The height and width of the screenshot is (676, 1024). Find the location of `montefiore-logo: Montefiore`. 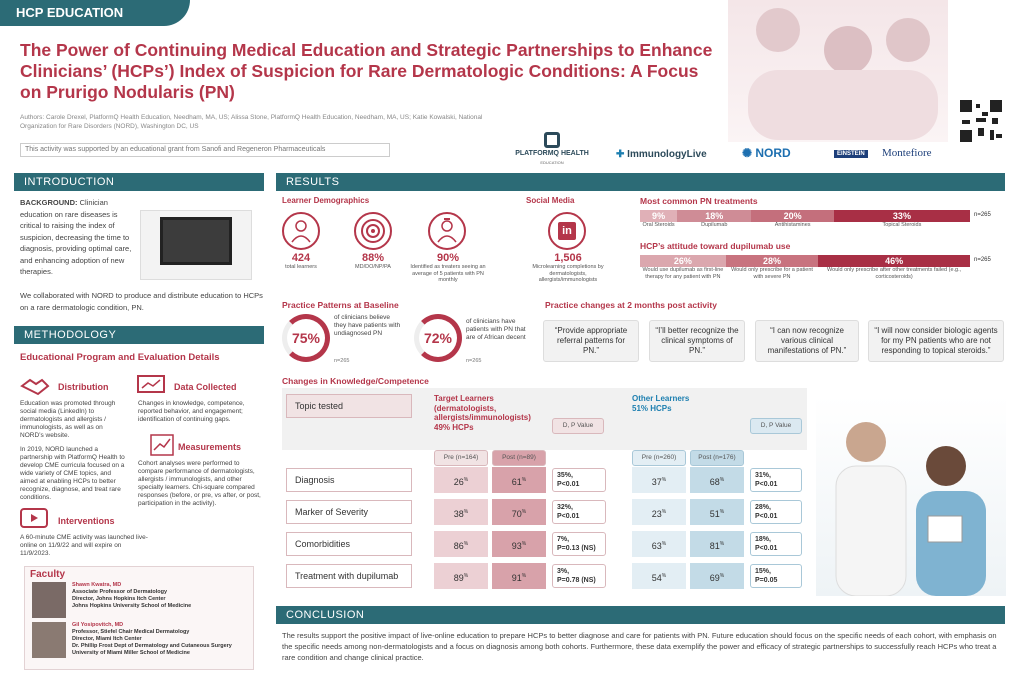

montefiore-logo: Montefiore is located at coordinates (907, 153).